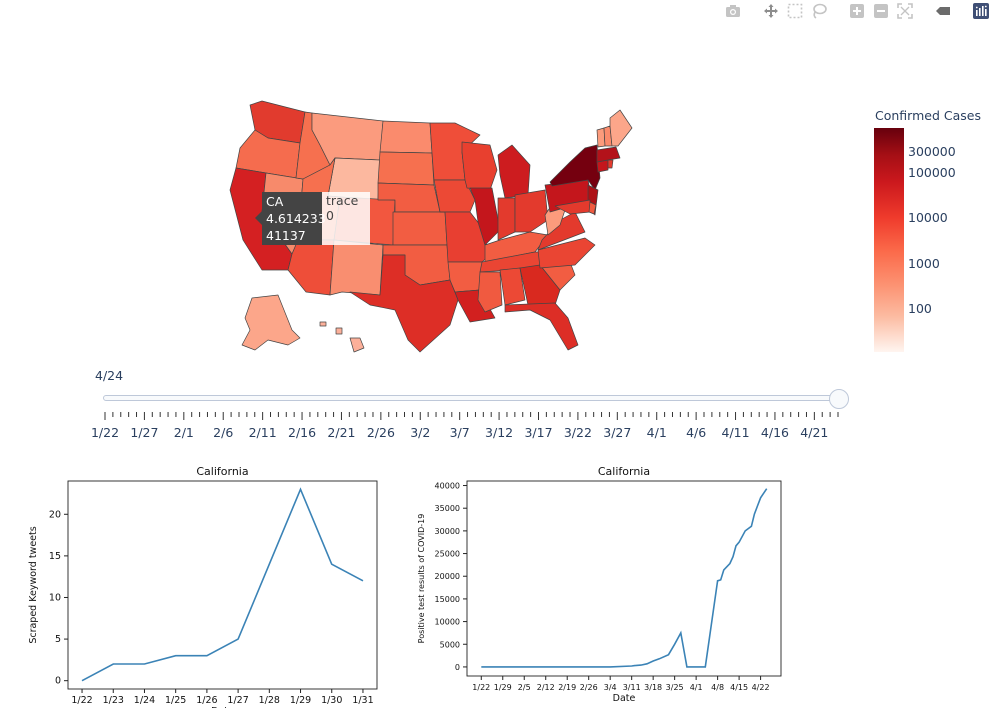 The image size is (996, 714). I want to click on x-tick-label: 2/12, so click(546, 687).